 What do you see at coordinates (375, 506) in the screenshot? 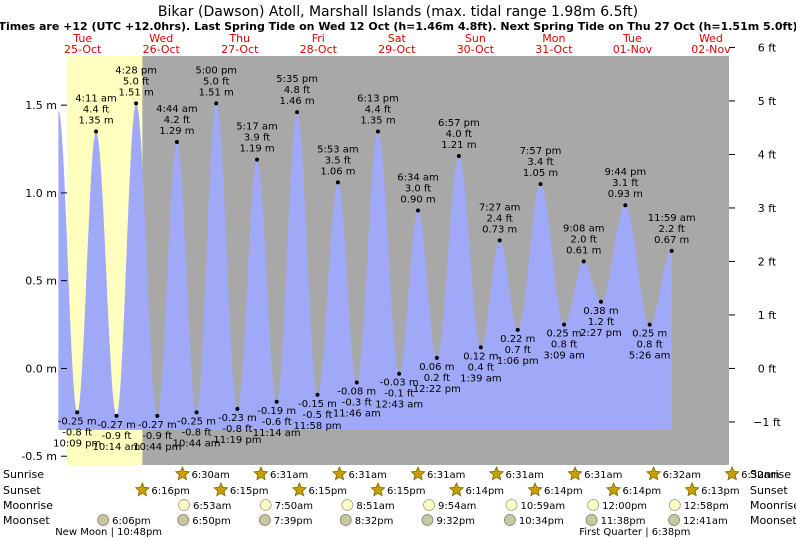
I see `moonrise-time: 8:51am` at bounding box center [375, 506].